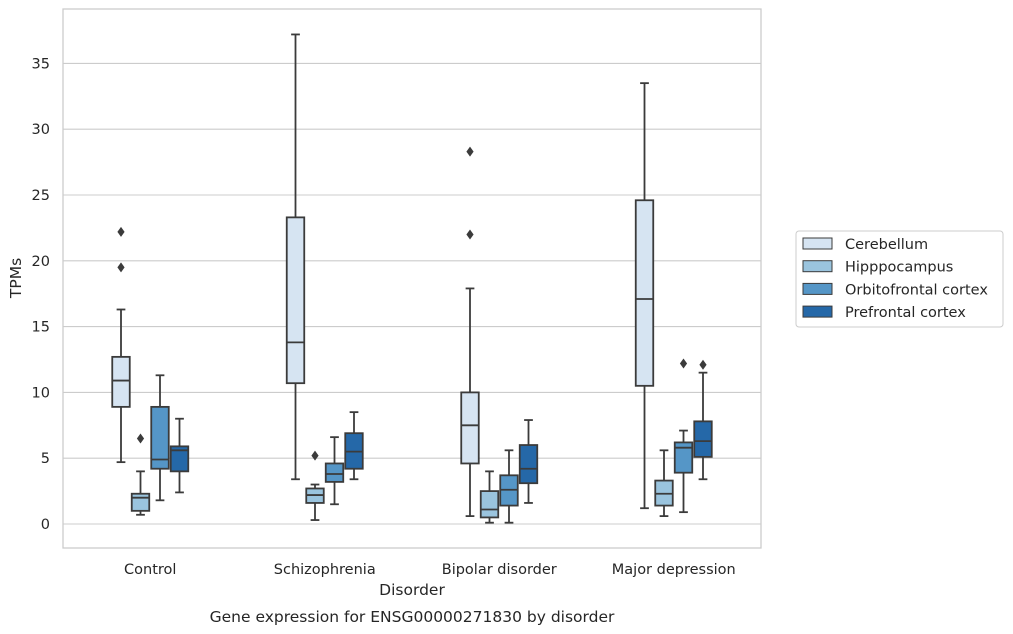  I want to click on x-tick-label-2: Schizophrenia, so click(325, 570).